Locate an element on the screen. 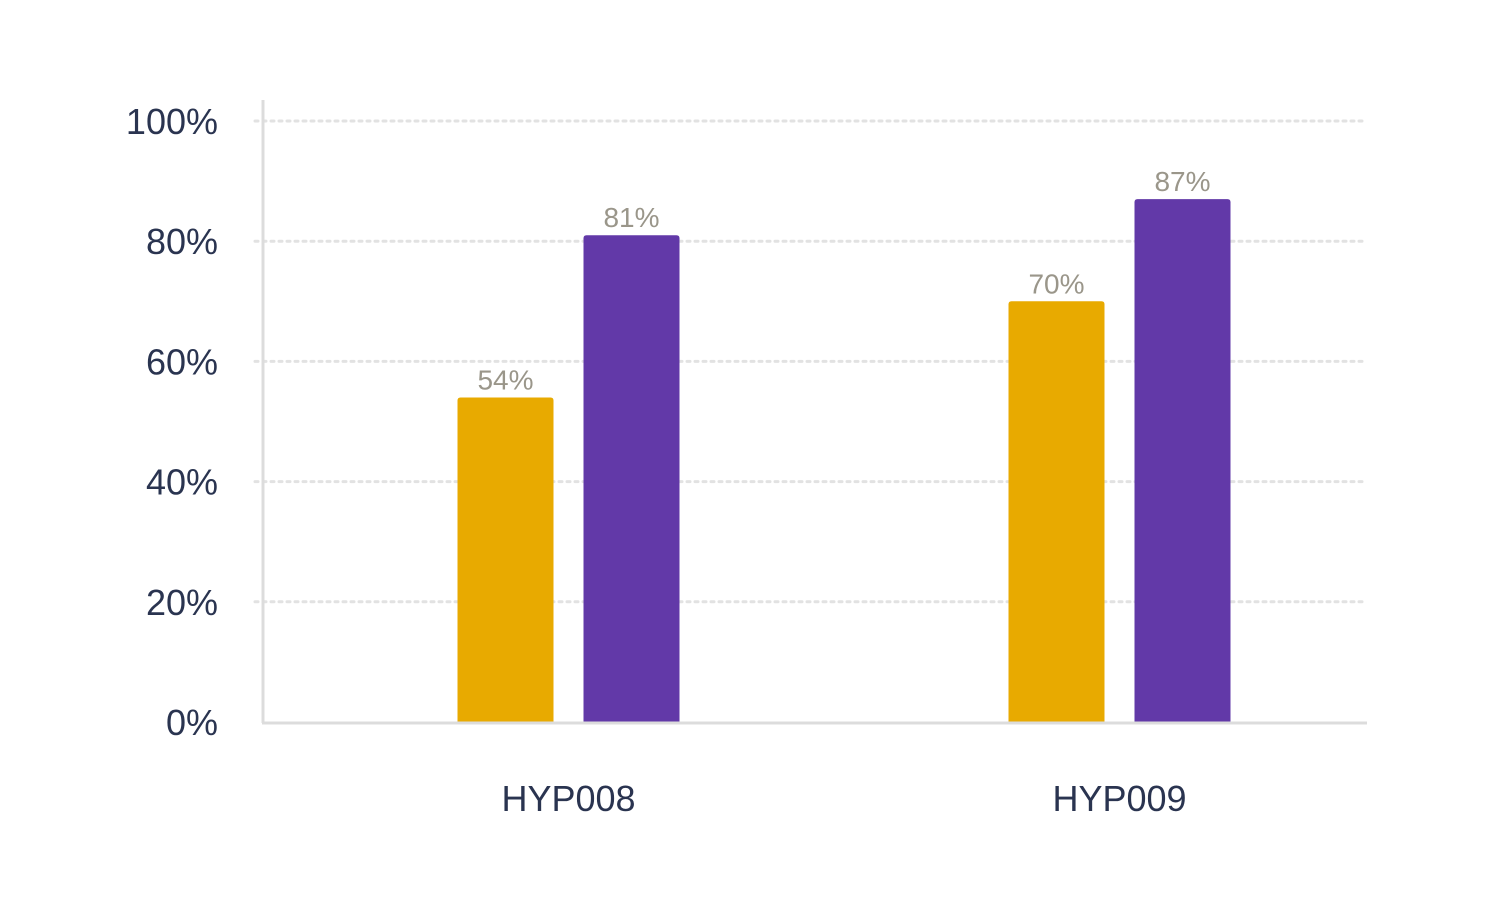  y-tick-label: 40% is located at coordinates (182, 482).